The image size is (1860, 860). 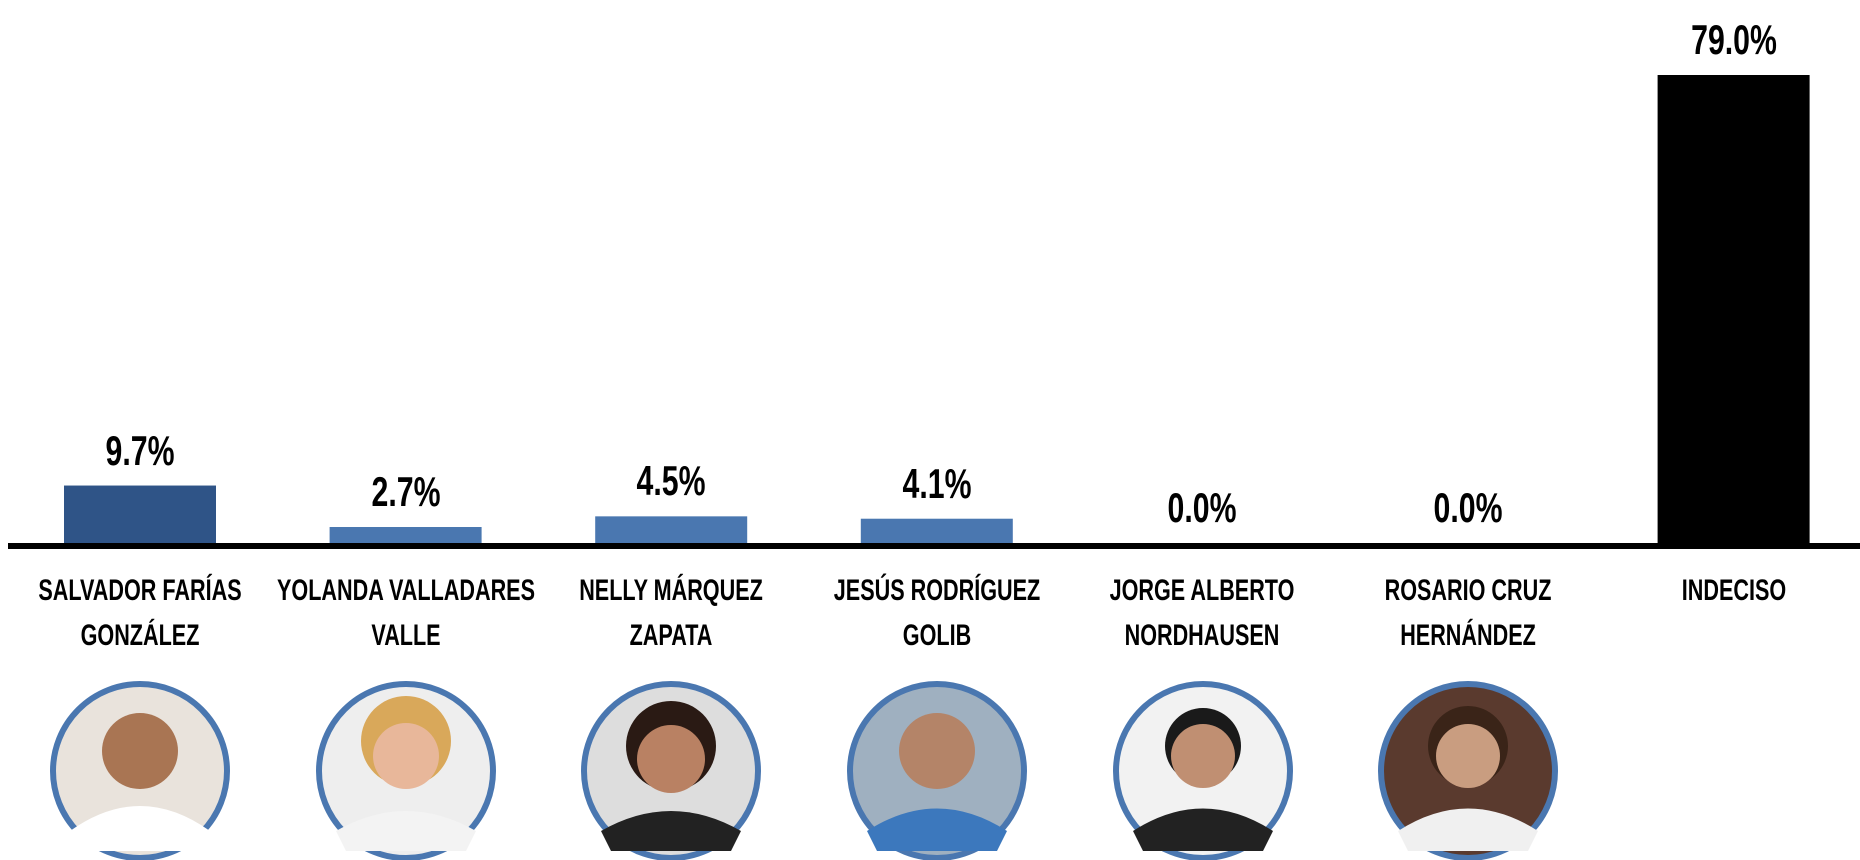 What do you see at coordinates (671, 481) in the screenshot?
I see `value-label: 4.5%` at bounding box center [671, 481].